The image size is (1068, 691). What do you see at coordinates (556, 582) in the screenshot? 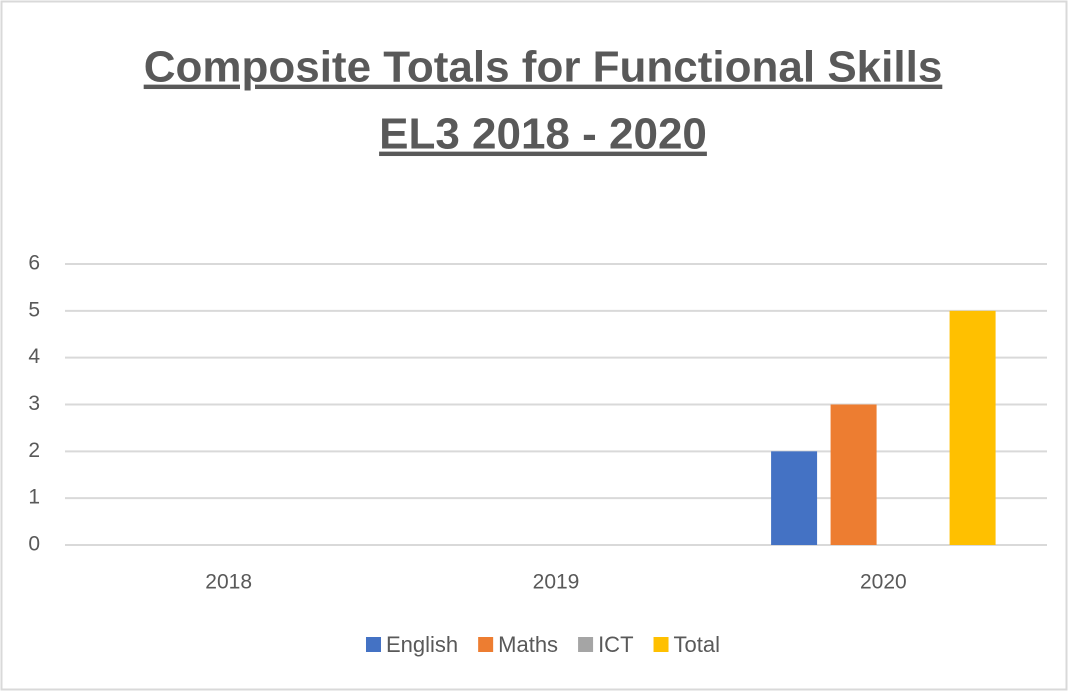
I see `x-tick-label: 2019` at bounding box center [556, 582].